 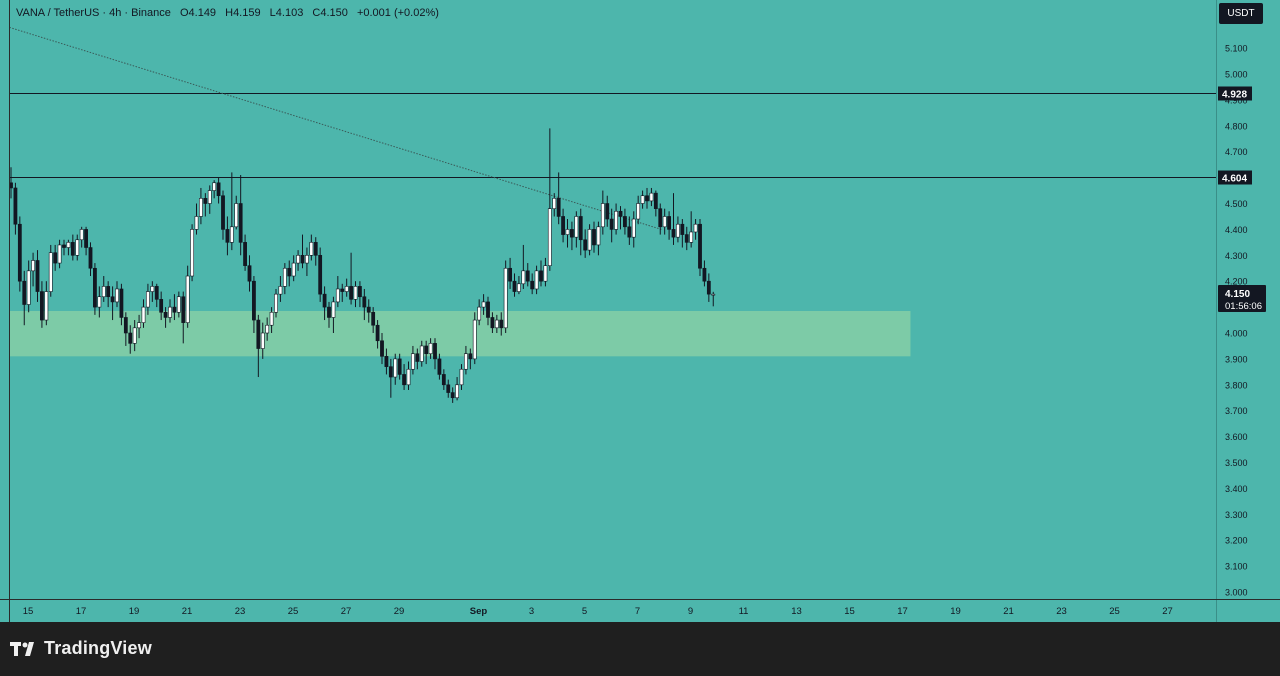 What do you see at coordinates (98, 648) in the screenshot?
I see `brand-name: TradingView` at bounding box center [98, 648].